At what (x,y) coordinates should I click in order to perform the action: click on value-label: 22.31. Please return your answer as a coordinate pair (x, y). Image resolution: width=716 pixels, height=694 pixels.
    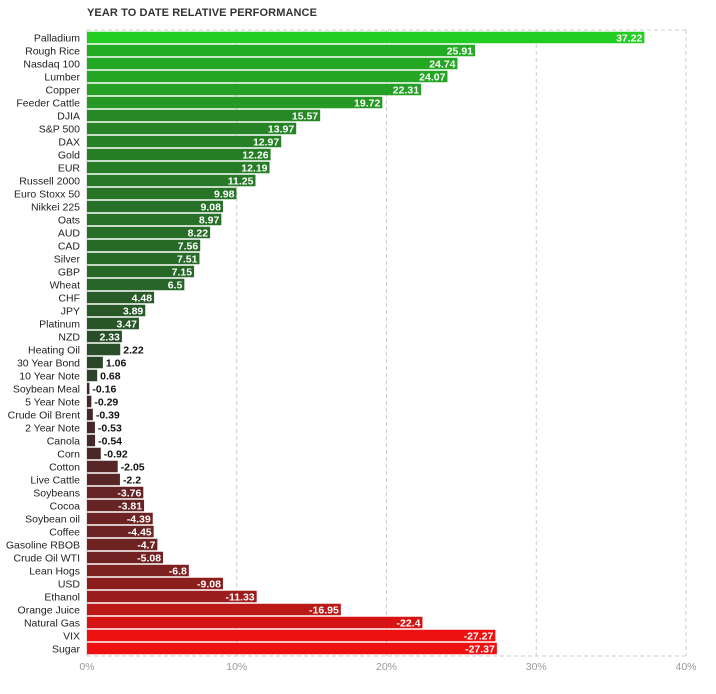
    Looking at the image, I should click on (406, 90).